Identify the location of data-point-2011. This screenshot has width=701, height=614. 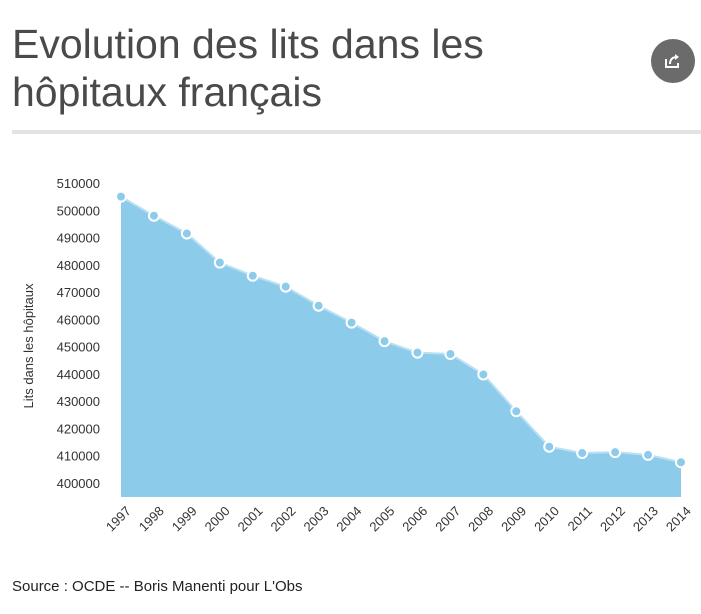
(582, 453).